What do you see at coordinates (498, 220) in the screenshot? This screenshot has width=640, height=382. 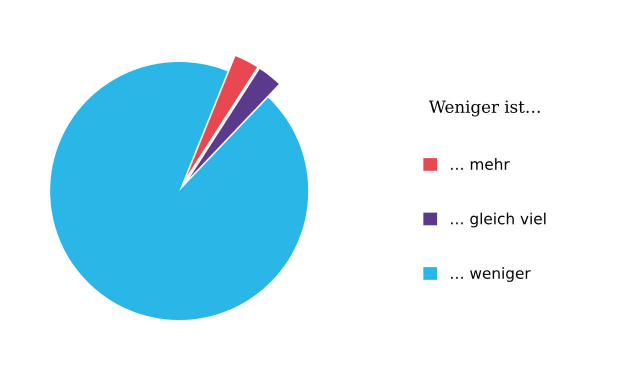 I see `legend-label: … gleich viel` at bounding box center [498, 220].